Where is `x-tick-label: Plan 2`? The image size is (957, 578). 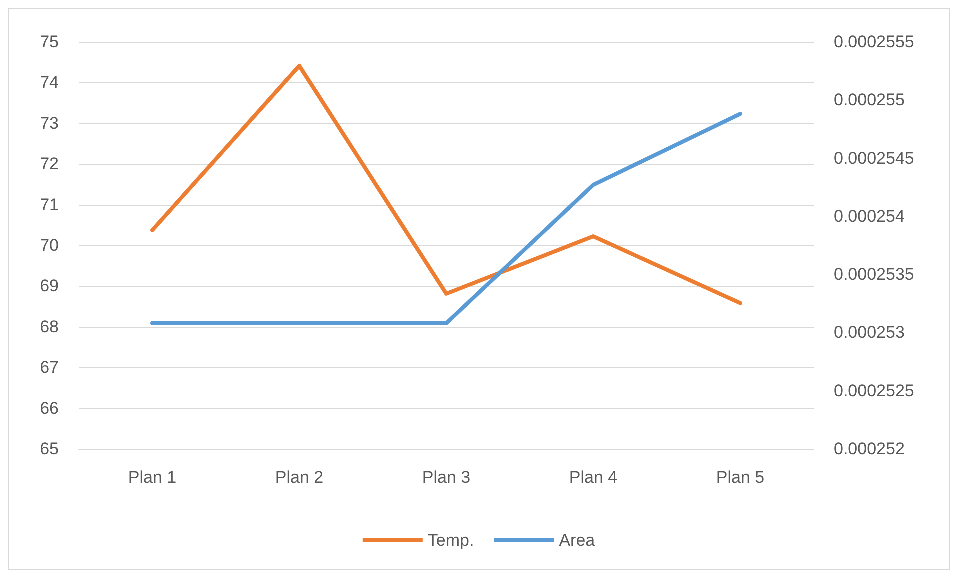
x-tick-label: Plan 2 is located at coordinates (299, 477).